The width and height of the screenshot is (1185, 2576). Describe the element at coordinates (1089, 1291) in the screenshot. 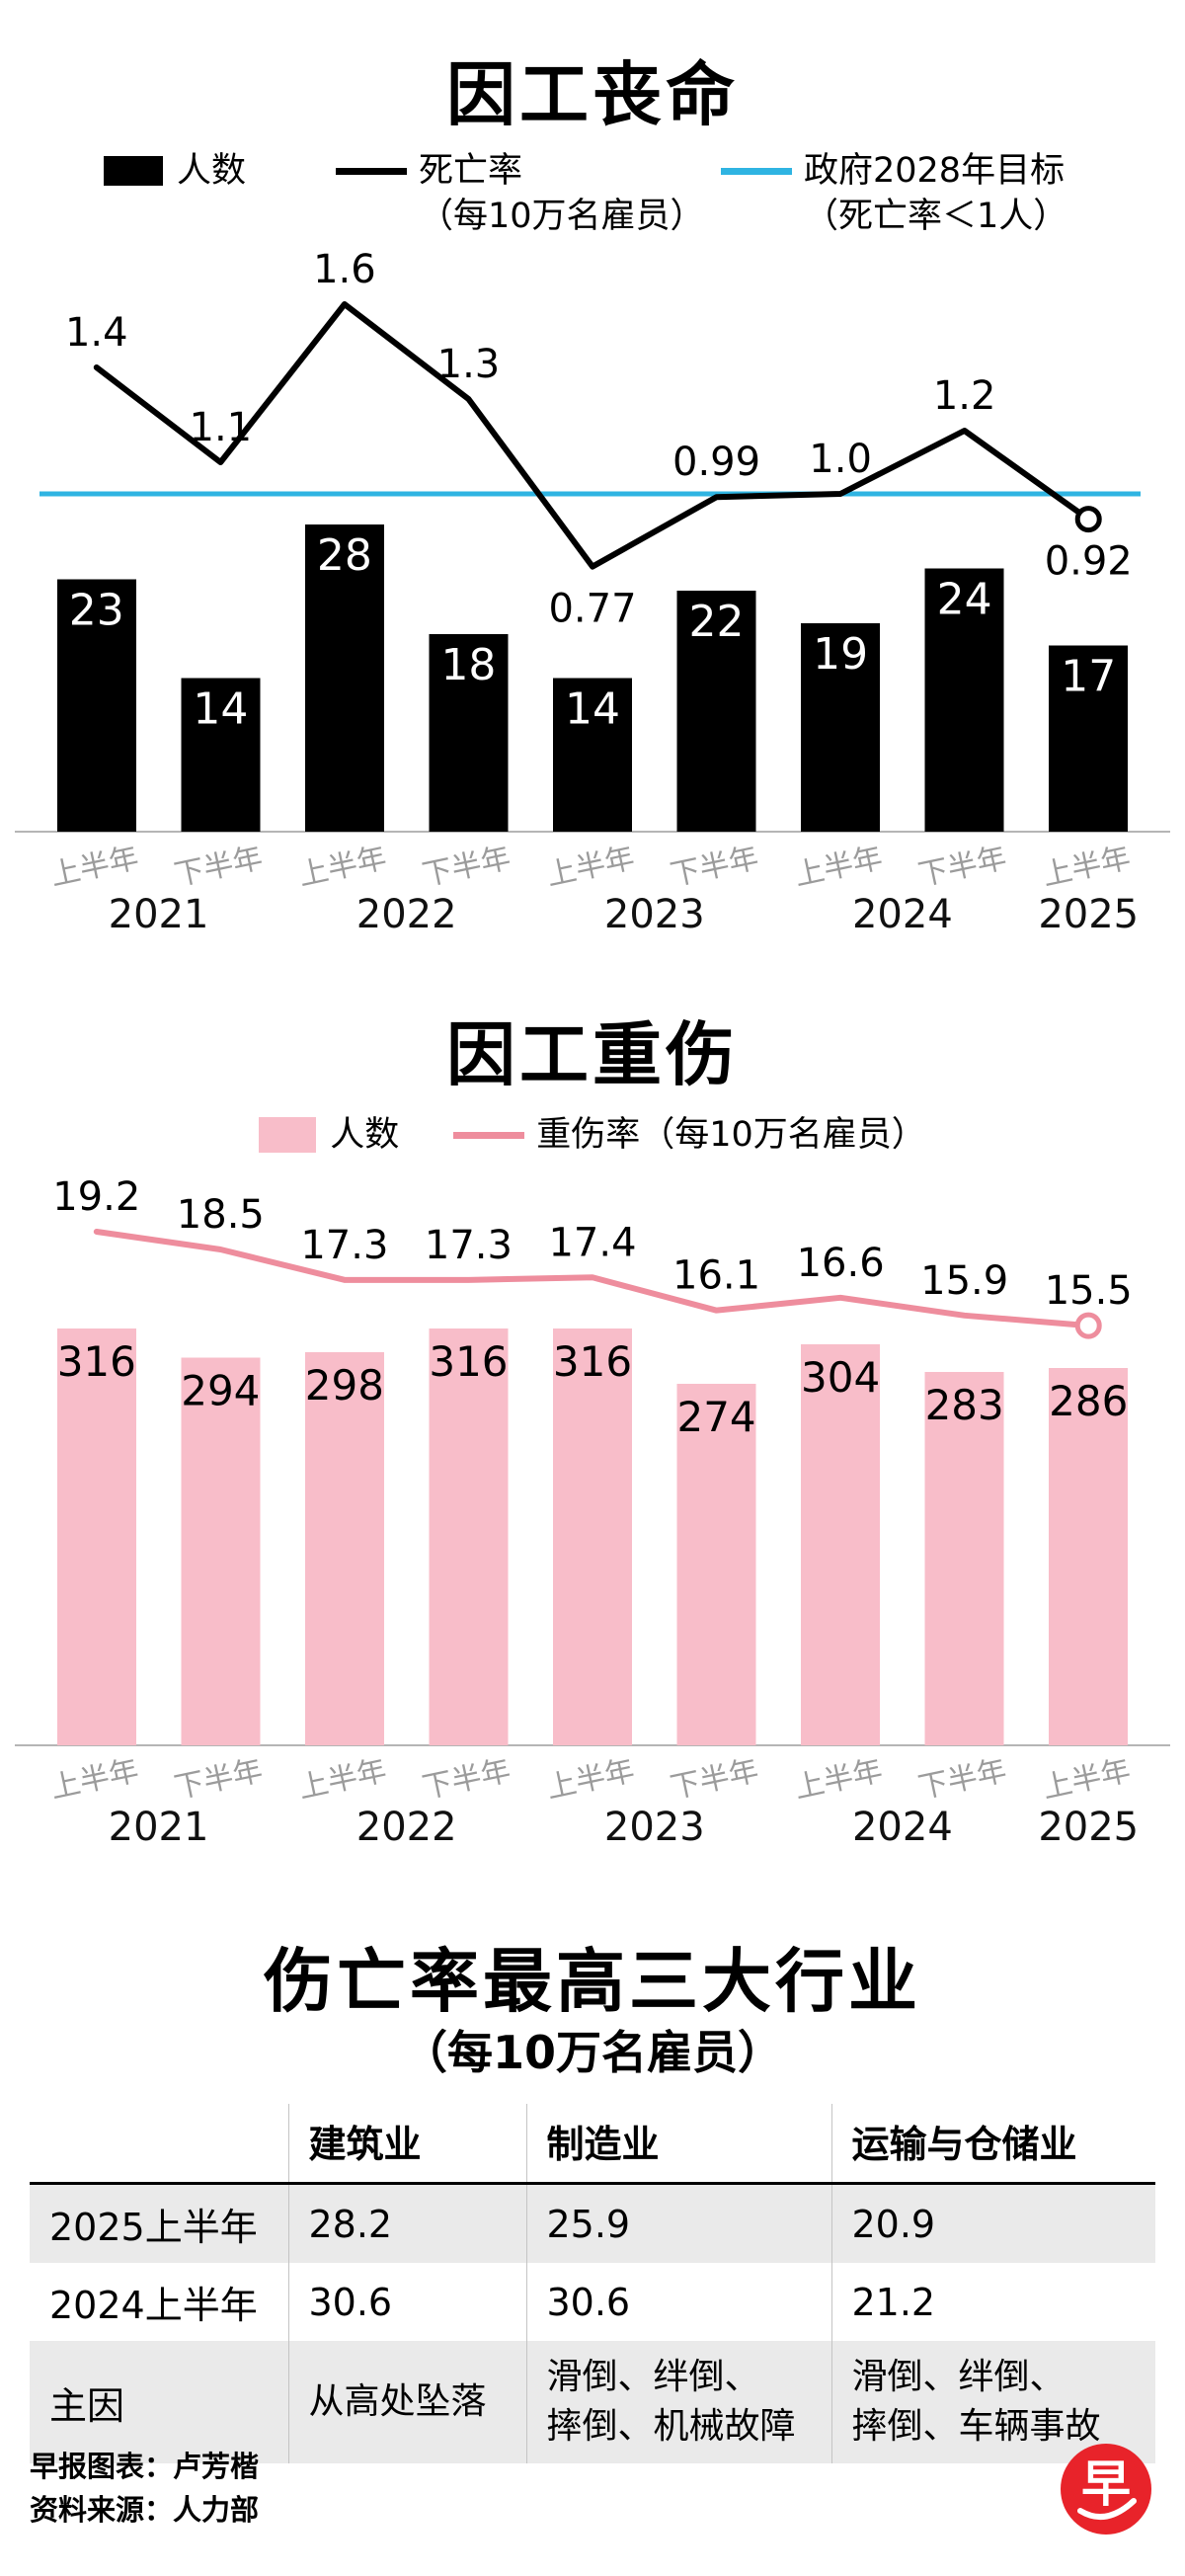

I see `rate-label: 15.5` at that location.